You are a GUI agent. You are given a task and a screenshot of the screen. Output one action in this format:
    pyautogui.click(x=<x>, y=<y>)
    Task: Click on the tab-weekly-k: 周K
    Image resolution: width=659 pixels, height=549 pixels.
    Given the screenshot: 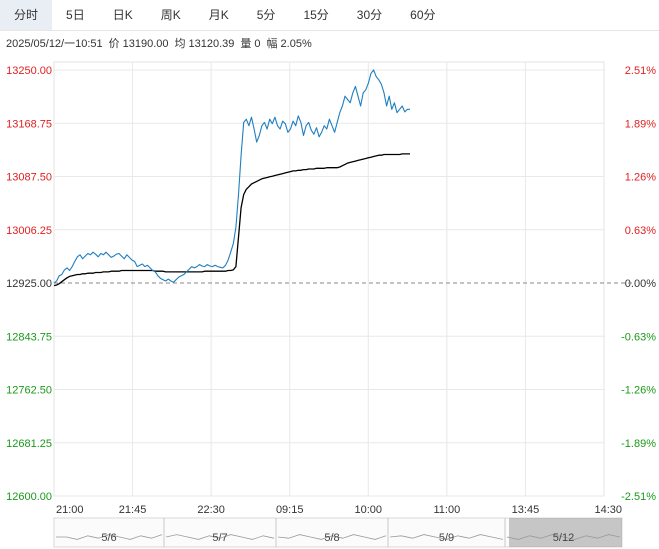 What is the action you would take?
    pyautogui.click(x=170, y=15)
    